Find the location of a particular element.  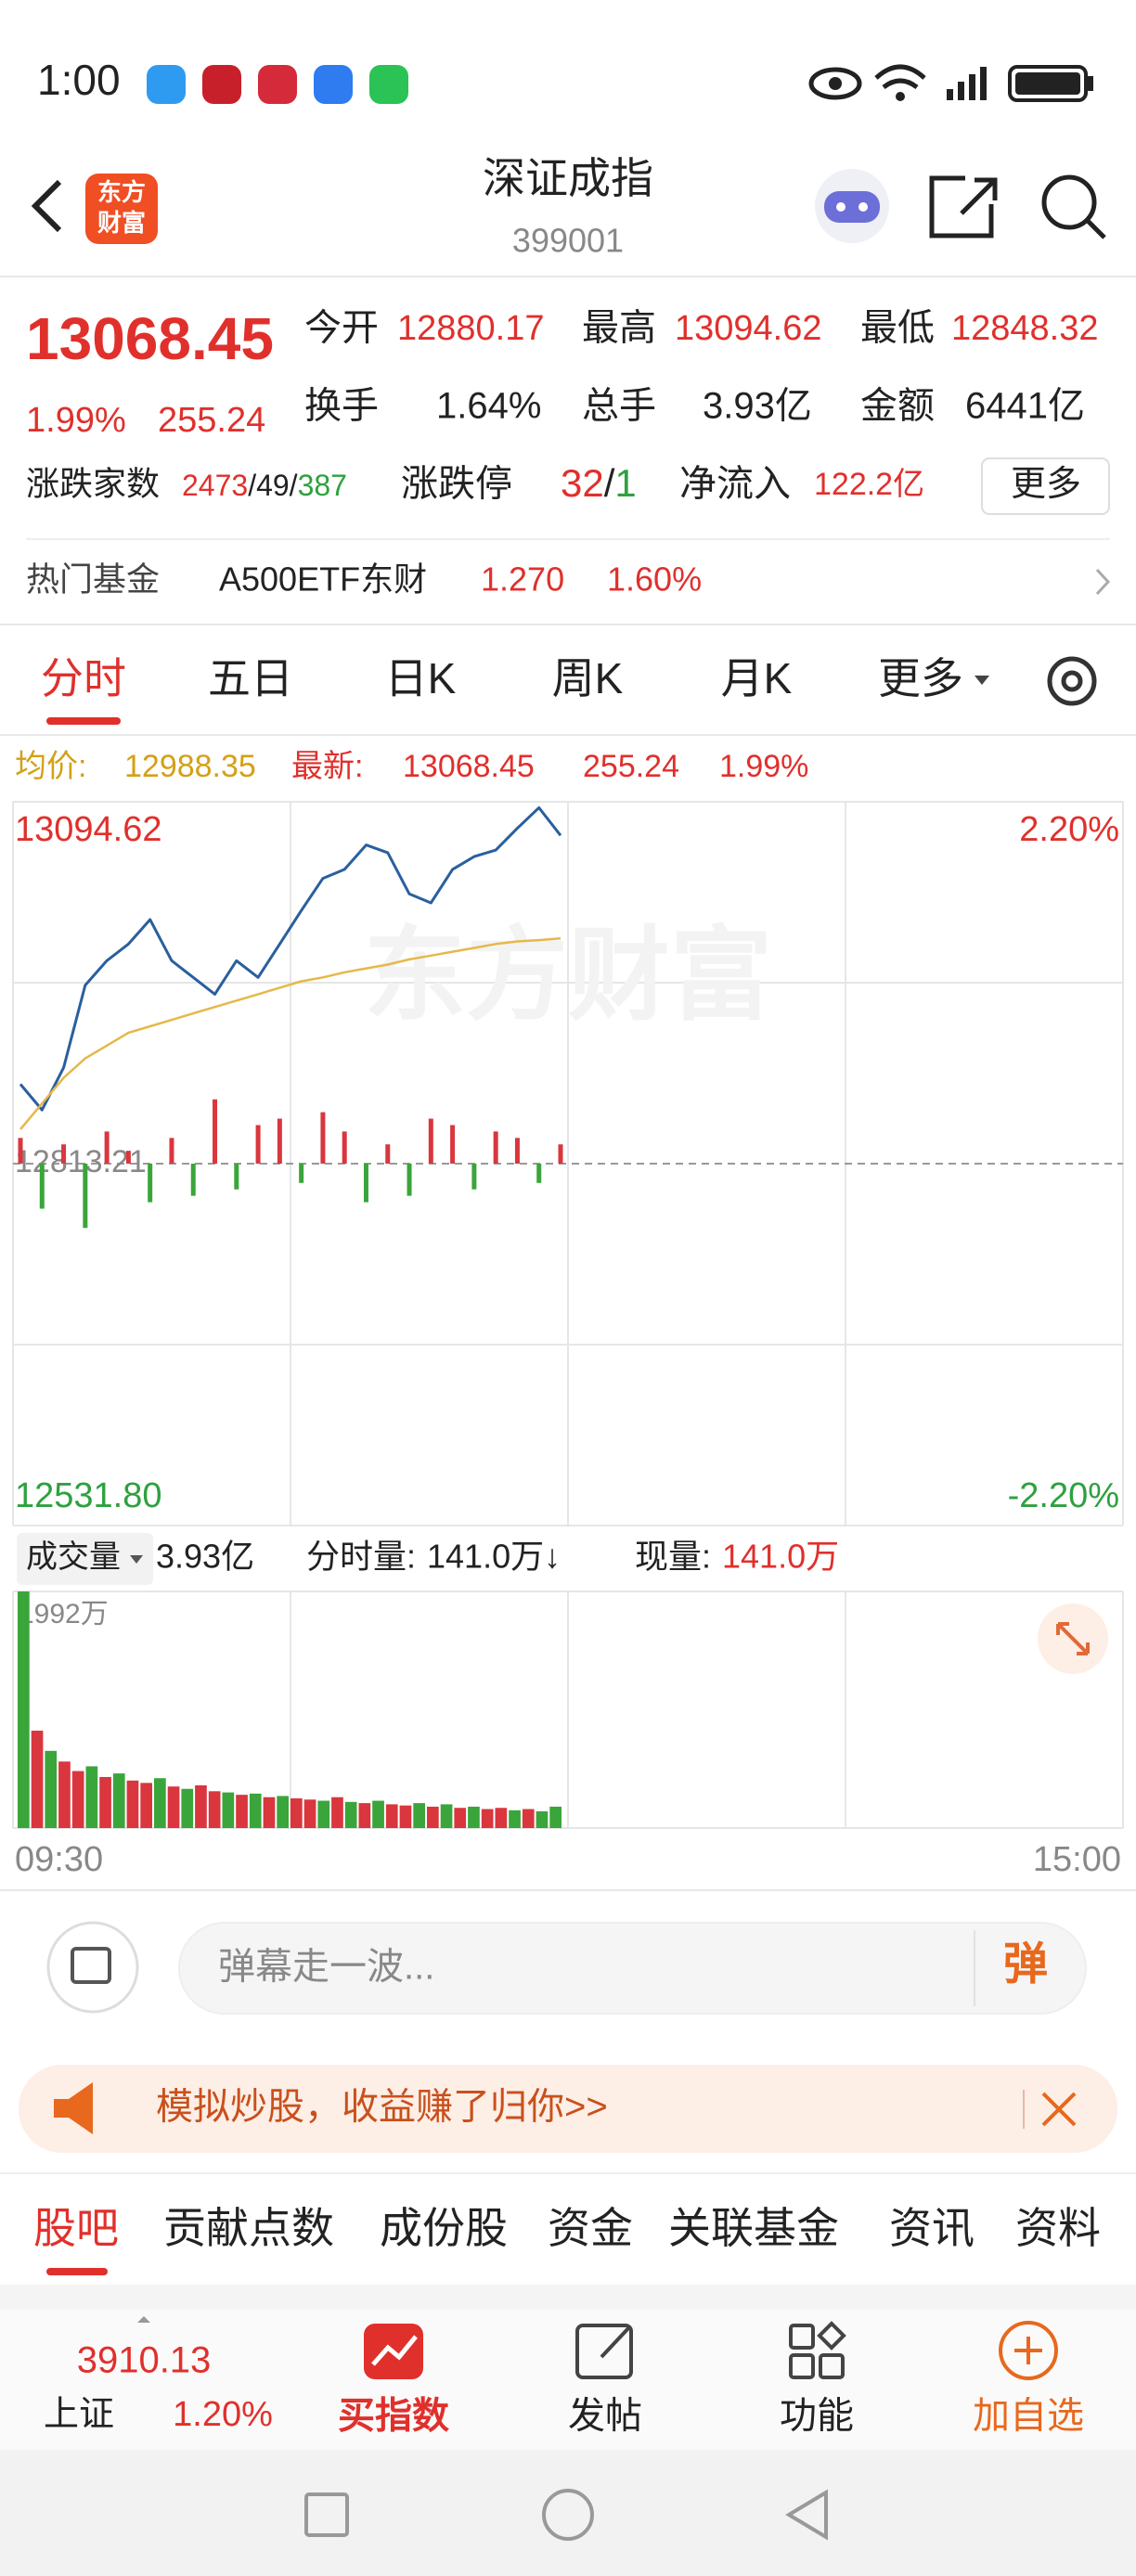

add-watch-icon is located at coordinates (1028, 2350).